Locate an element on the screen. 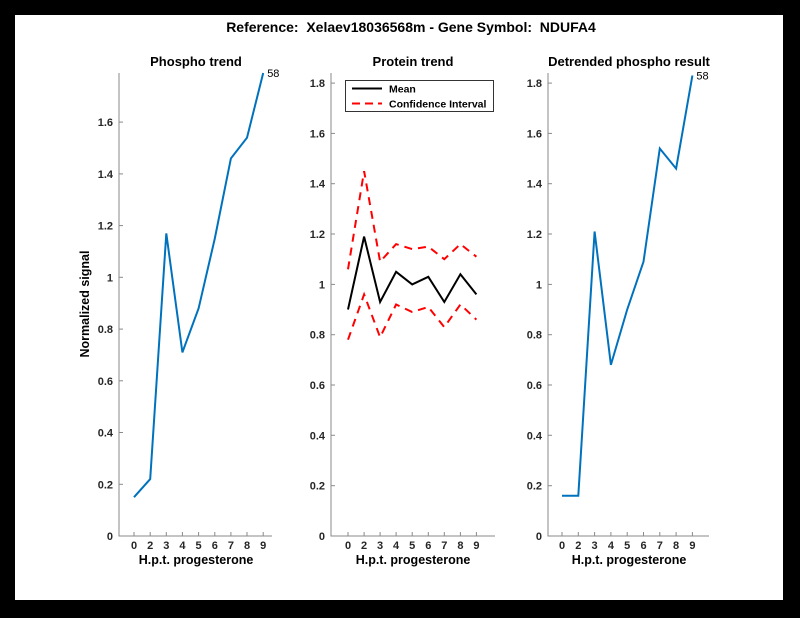  subplot1-x-axis-label: H.p.t. progesterone is located at coordinates (196, 560).